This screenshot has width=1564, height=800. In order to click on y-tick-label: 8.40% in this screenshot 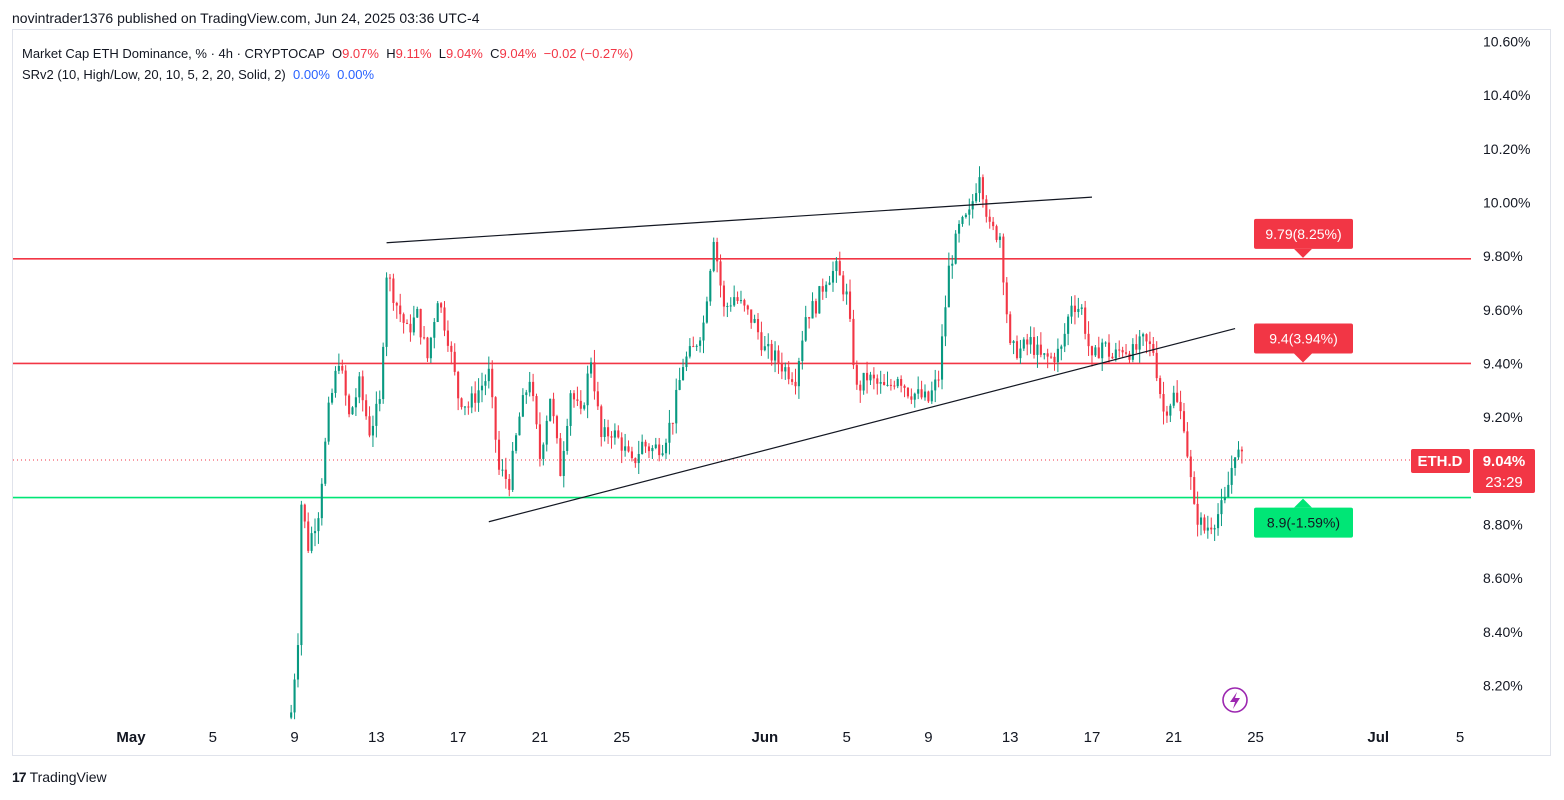, I will do `click(1503, 632)`.